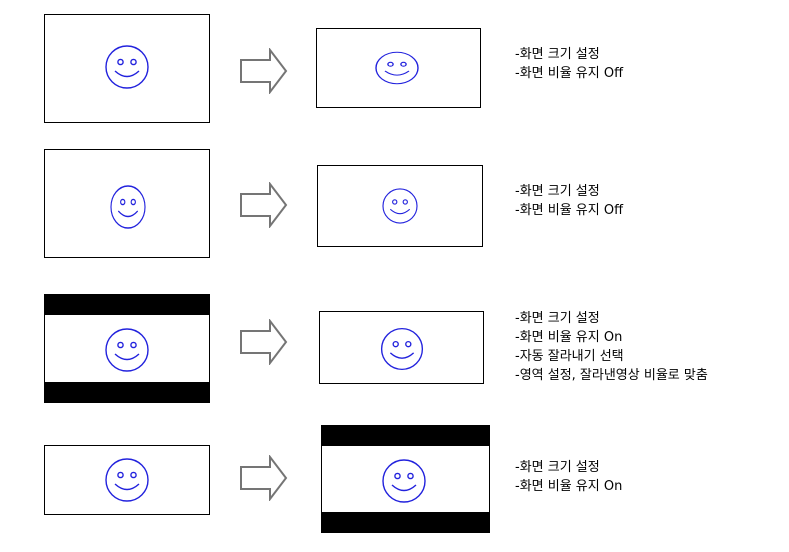  I want to click on note-line: -자동 잘라내기 선택, so click(569, 356).